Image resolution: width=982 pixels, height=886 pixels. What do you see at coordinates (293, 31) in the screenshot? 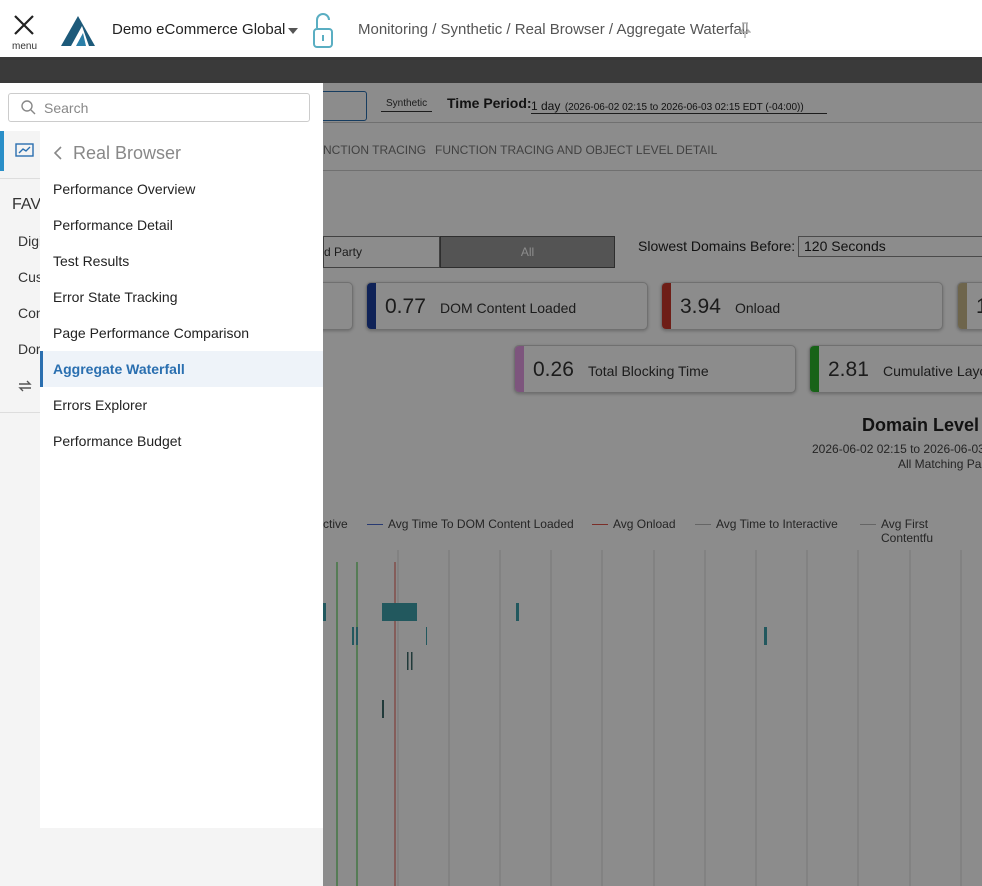
I see `dropdown-caret` at bounding box center [293, 31].